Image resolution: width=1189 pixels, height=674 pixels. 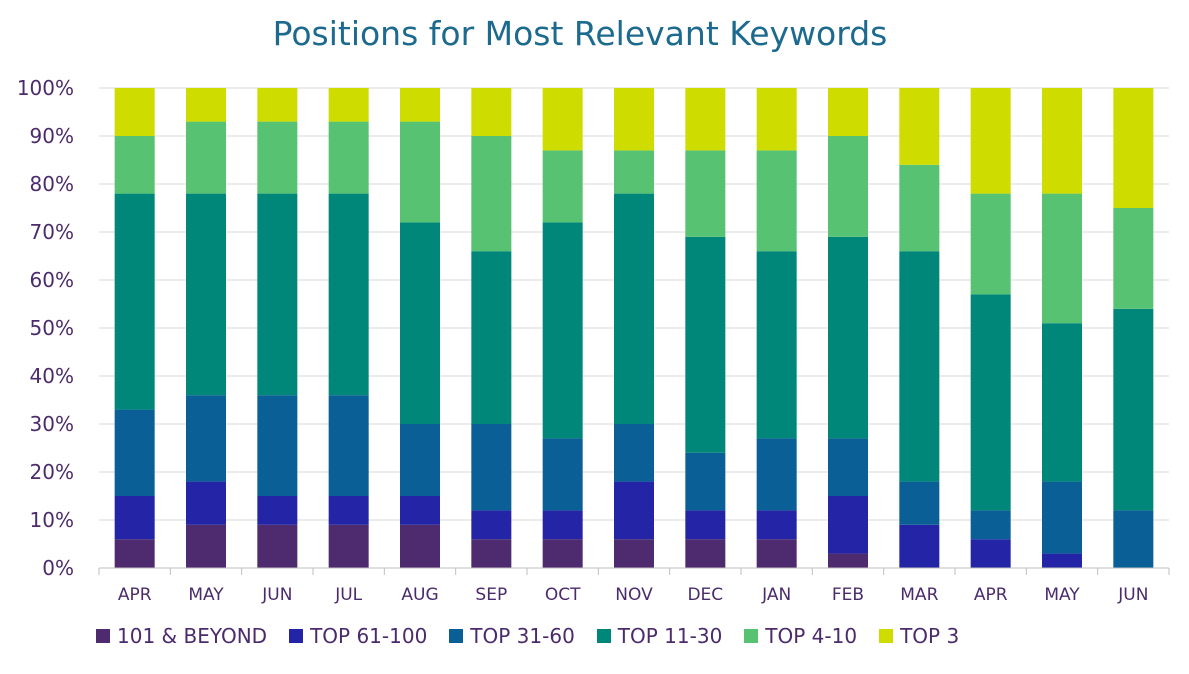 I want to click on y-tick-label: 40%, so click(x=52, y=376).